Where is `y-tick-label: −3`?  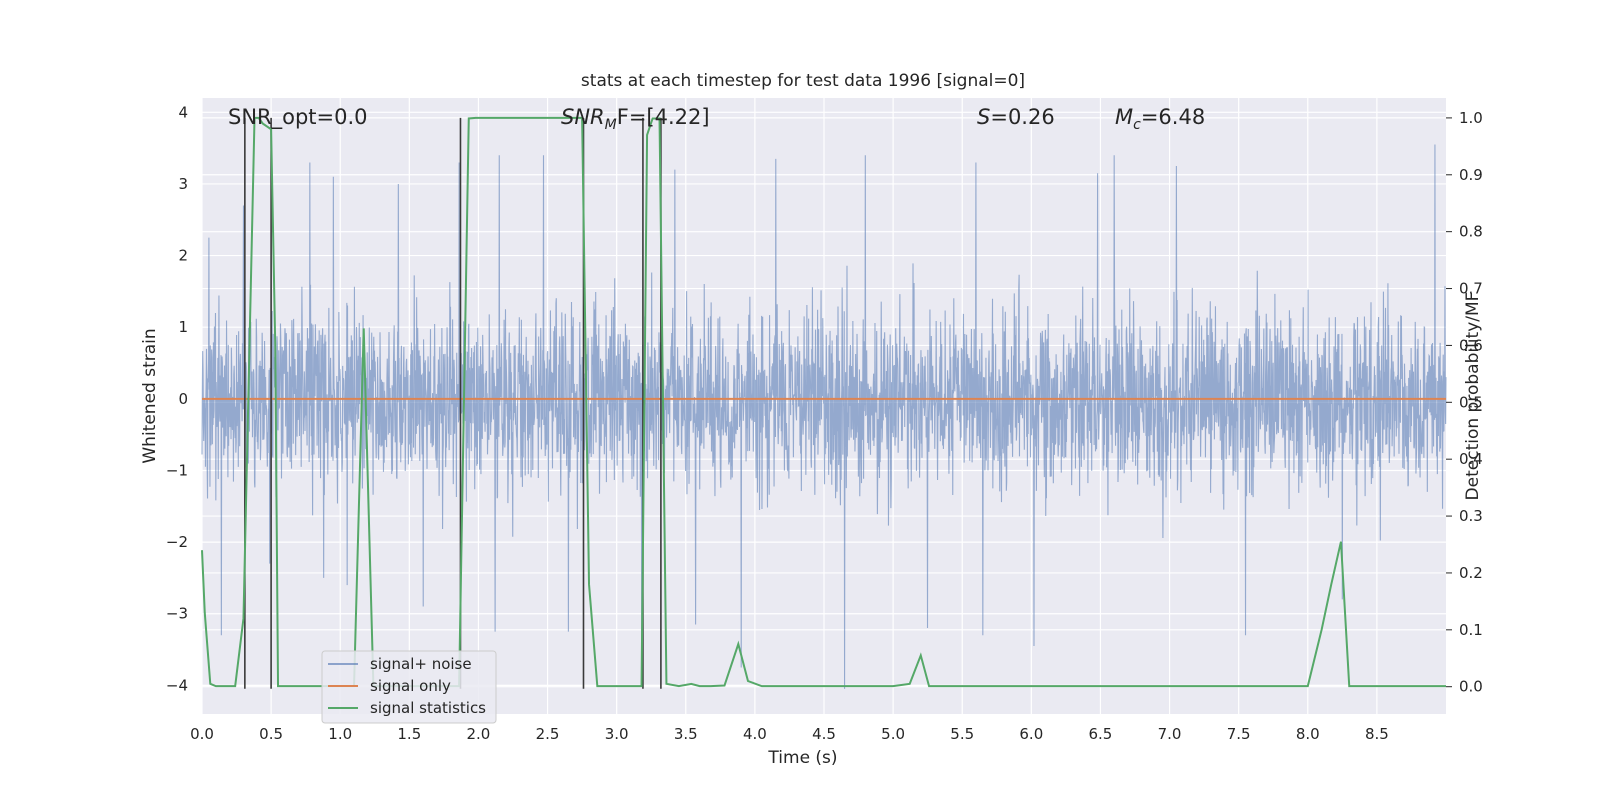
y-tick-label: −3 is located at coordinates (177, 614).